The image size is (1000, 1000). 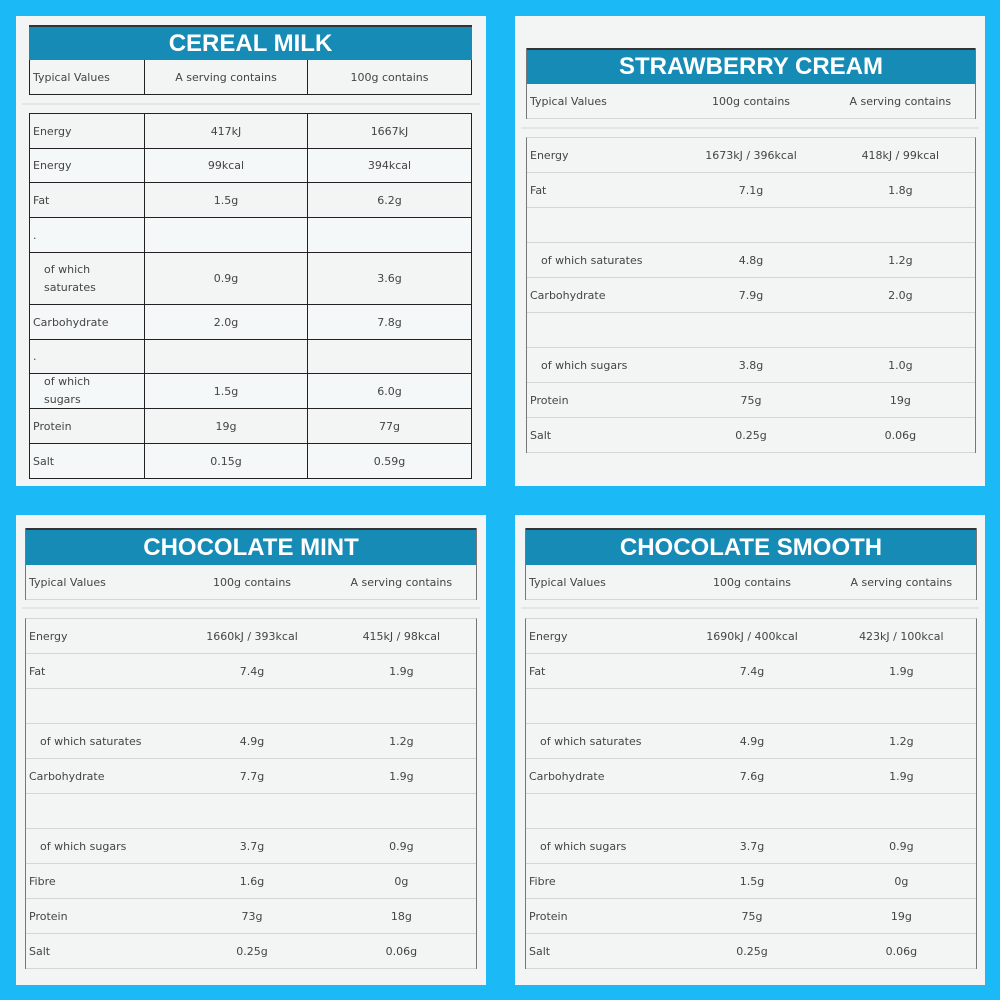 I want to click on table-row: Salt 0.25g 0.06g, so click(x=251, y=951).